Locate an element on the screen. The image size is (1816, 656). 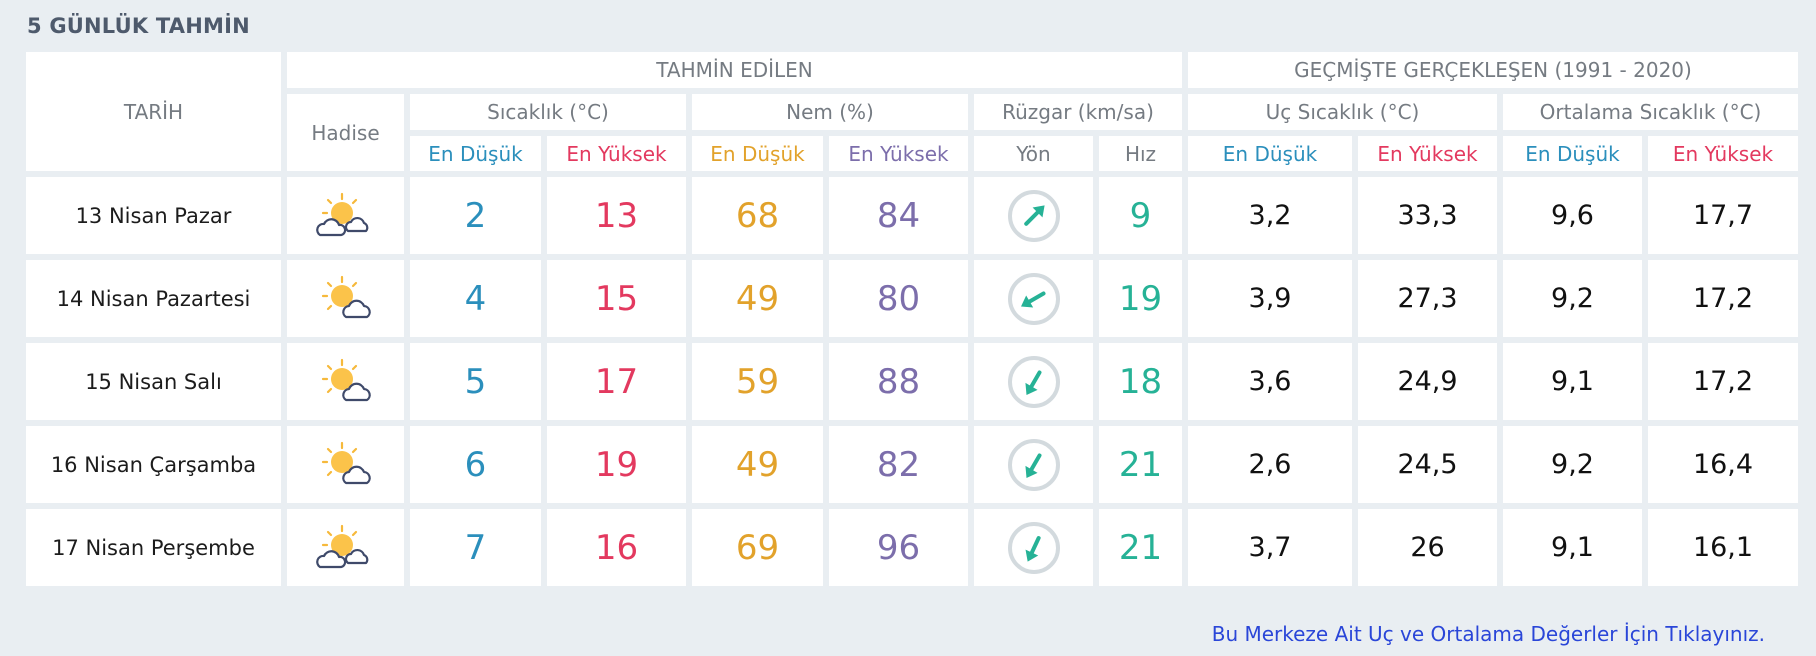
row-temp-low: 5 is located at coordinates (475, 381).